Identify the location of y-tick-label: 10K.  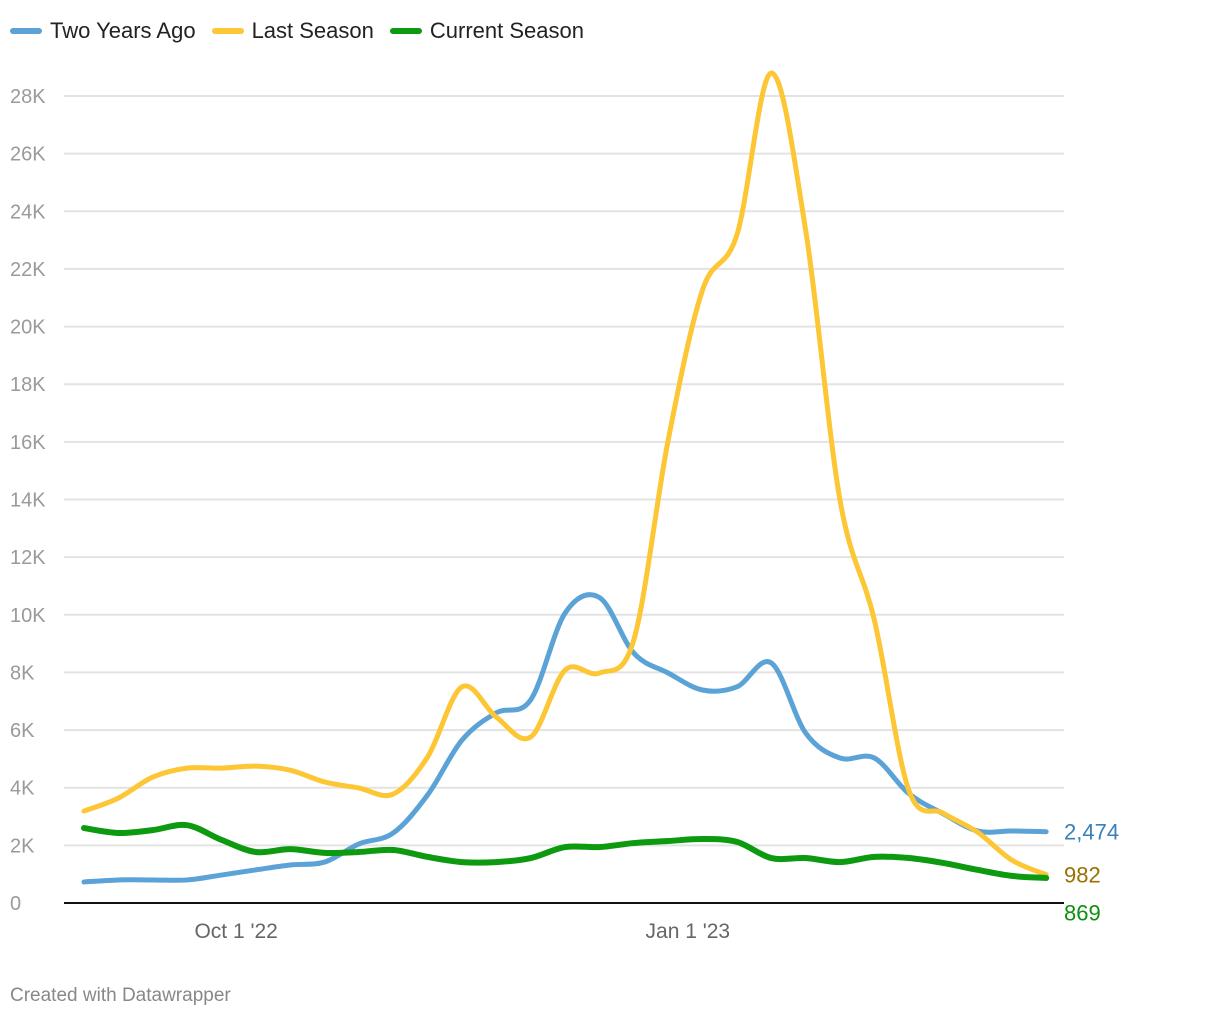
(28, 616).